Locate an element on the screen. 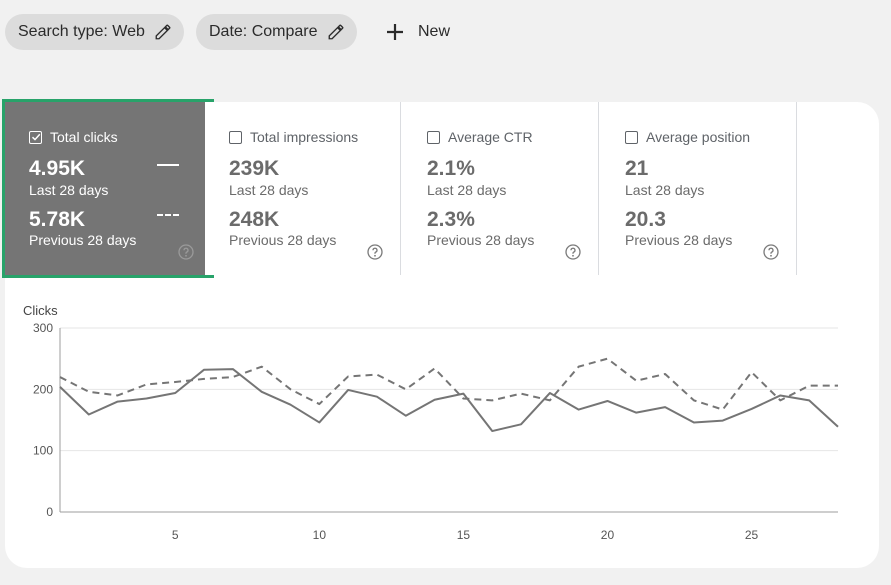 The image size is (891, 585). y-tick-label: 0 is located at coordinates (49, 512).